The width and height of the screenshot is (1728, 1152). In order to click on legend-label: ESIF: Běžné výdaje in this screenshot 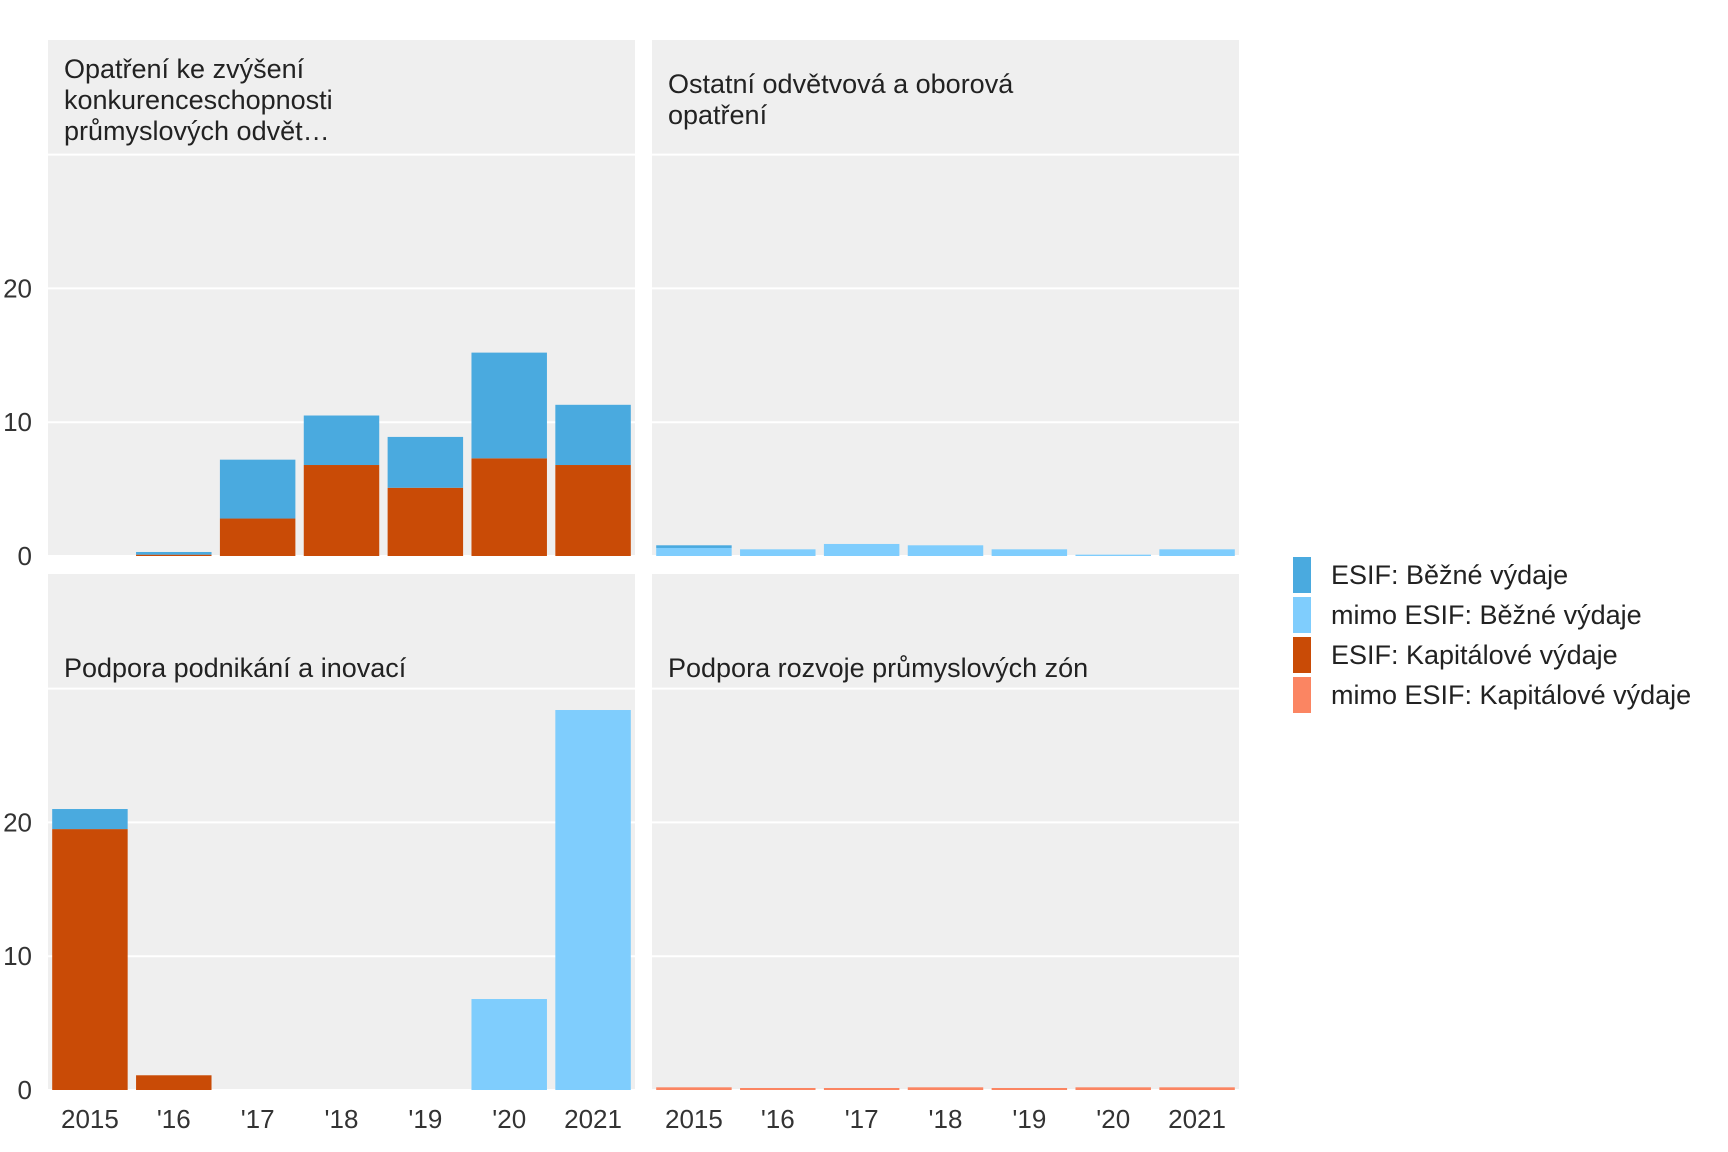, I will do `click(1450, 574)`.